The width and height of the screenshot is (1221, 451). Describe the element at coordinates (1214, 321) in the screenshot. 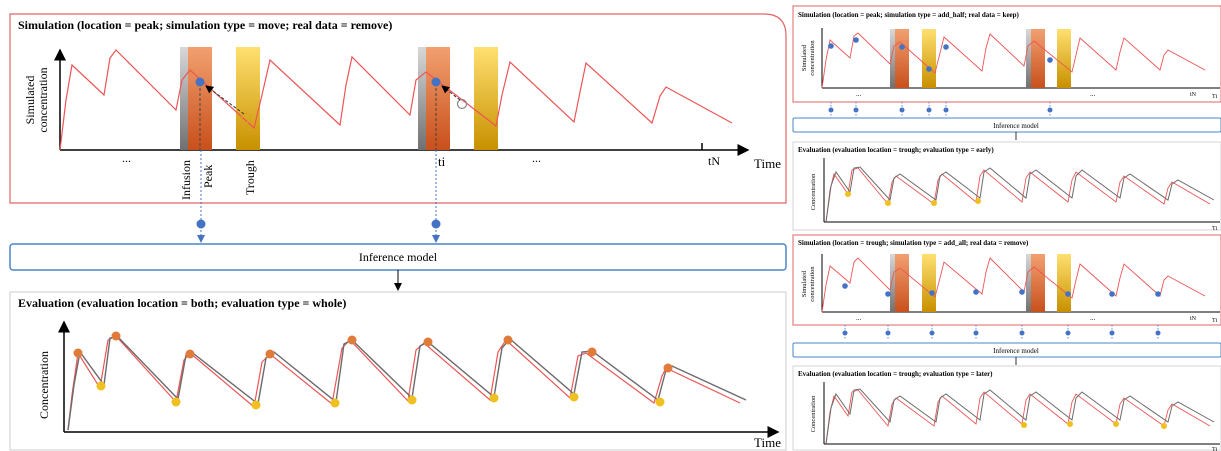

I see `rb-x-label: Ti` at that location.